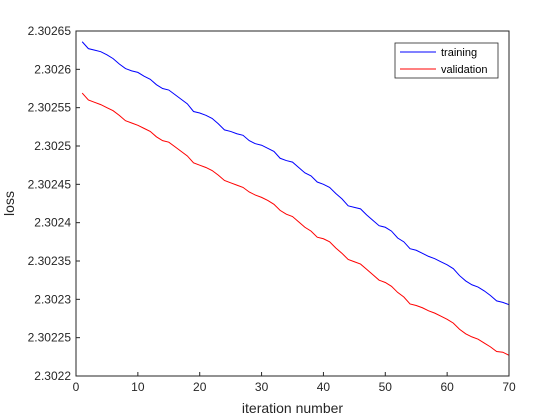 This screenshot has width=560, height=420. I want to click on y-tick-label: 2.30245, so click(50, 184).